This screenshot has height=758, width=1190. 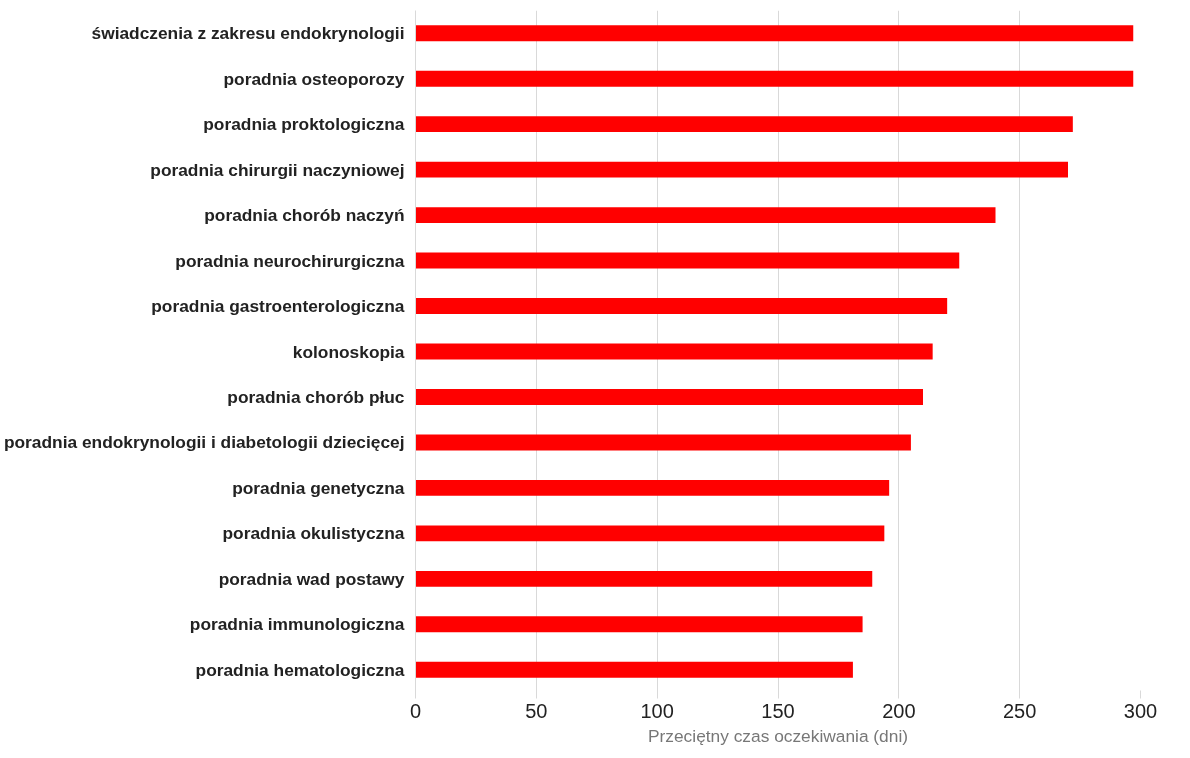 What do you see at coordinates (1140, 710) in the screenshot?
I see `x-tick-label: 300` at bounding box center [1140, 710].